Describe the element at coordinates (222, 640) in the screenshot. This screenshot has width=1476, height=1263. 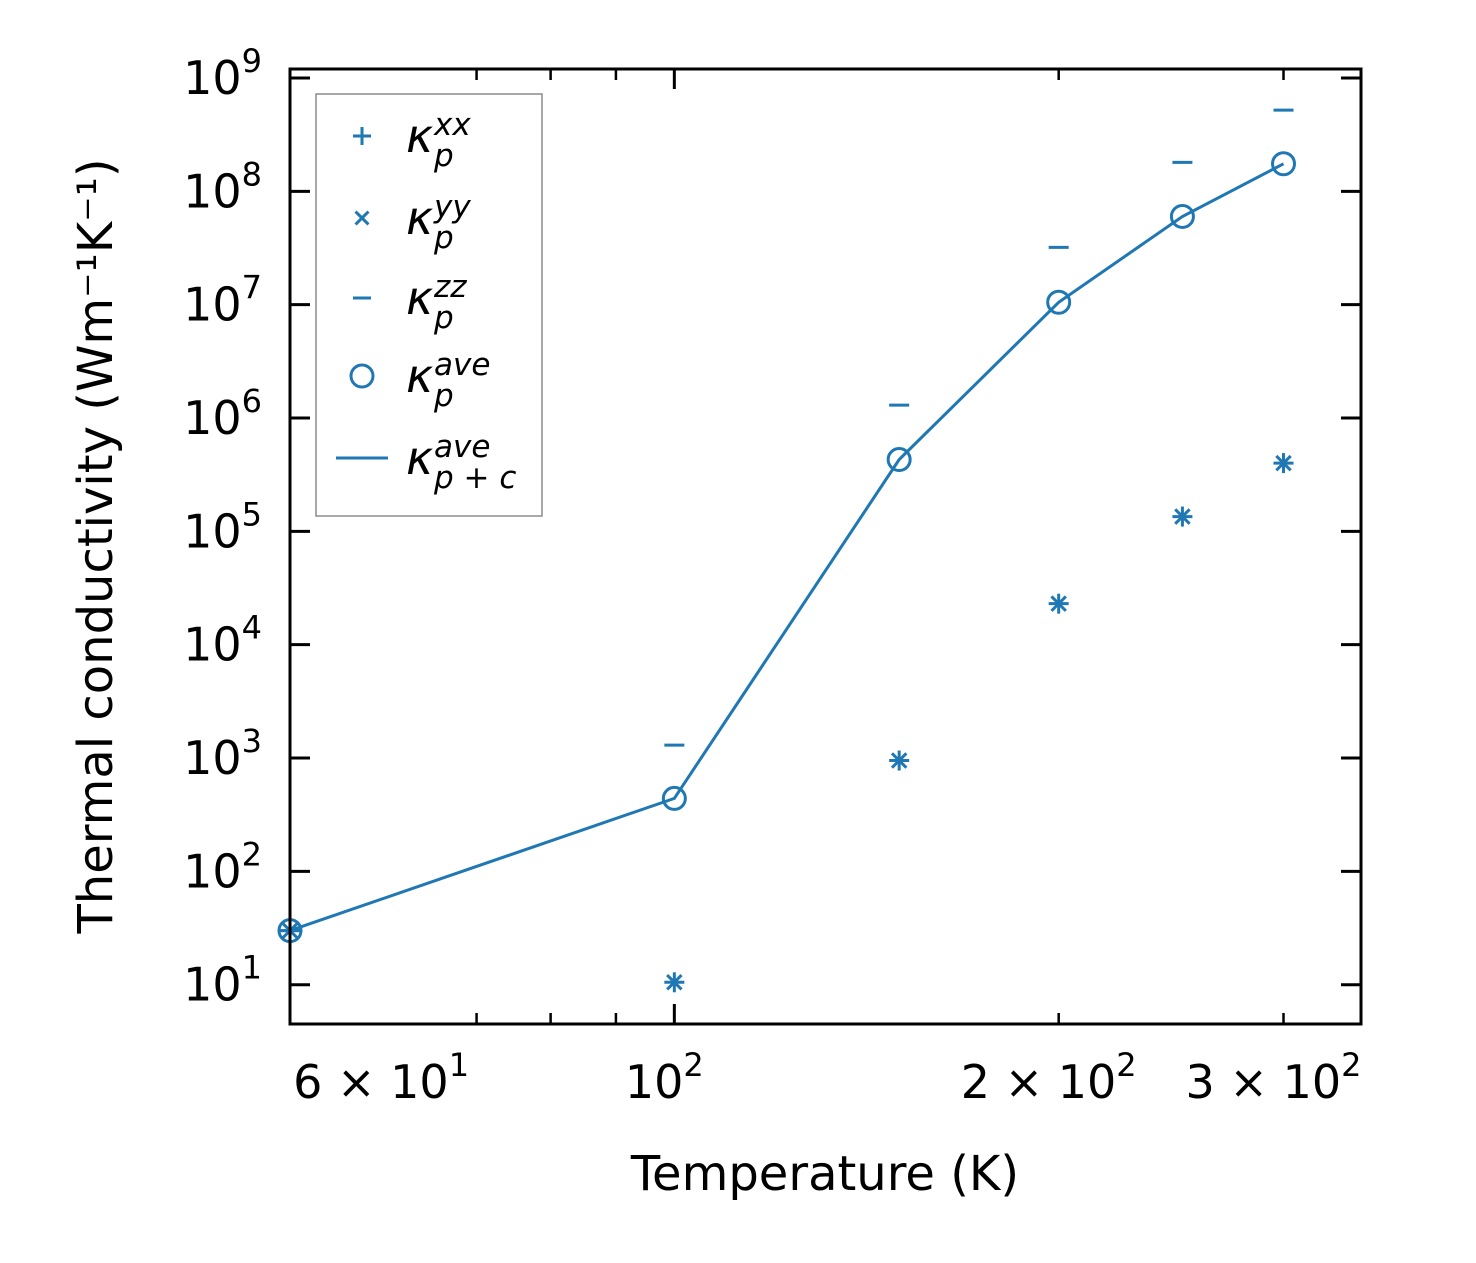
I see `y-tick-label: 10⁴` at that location.